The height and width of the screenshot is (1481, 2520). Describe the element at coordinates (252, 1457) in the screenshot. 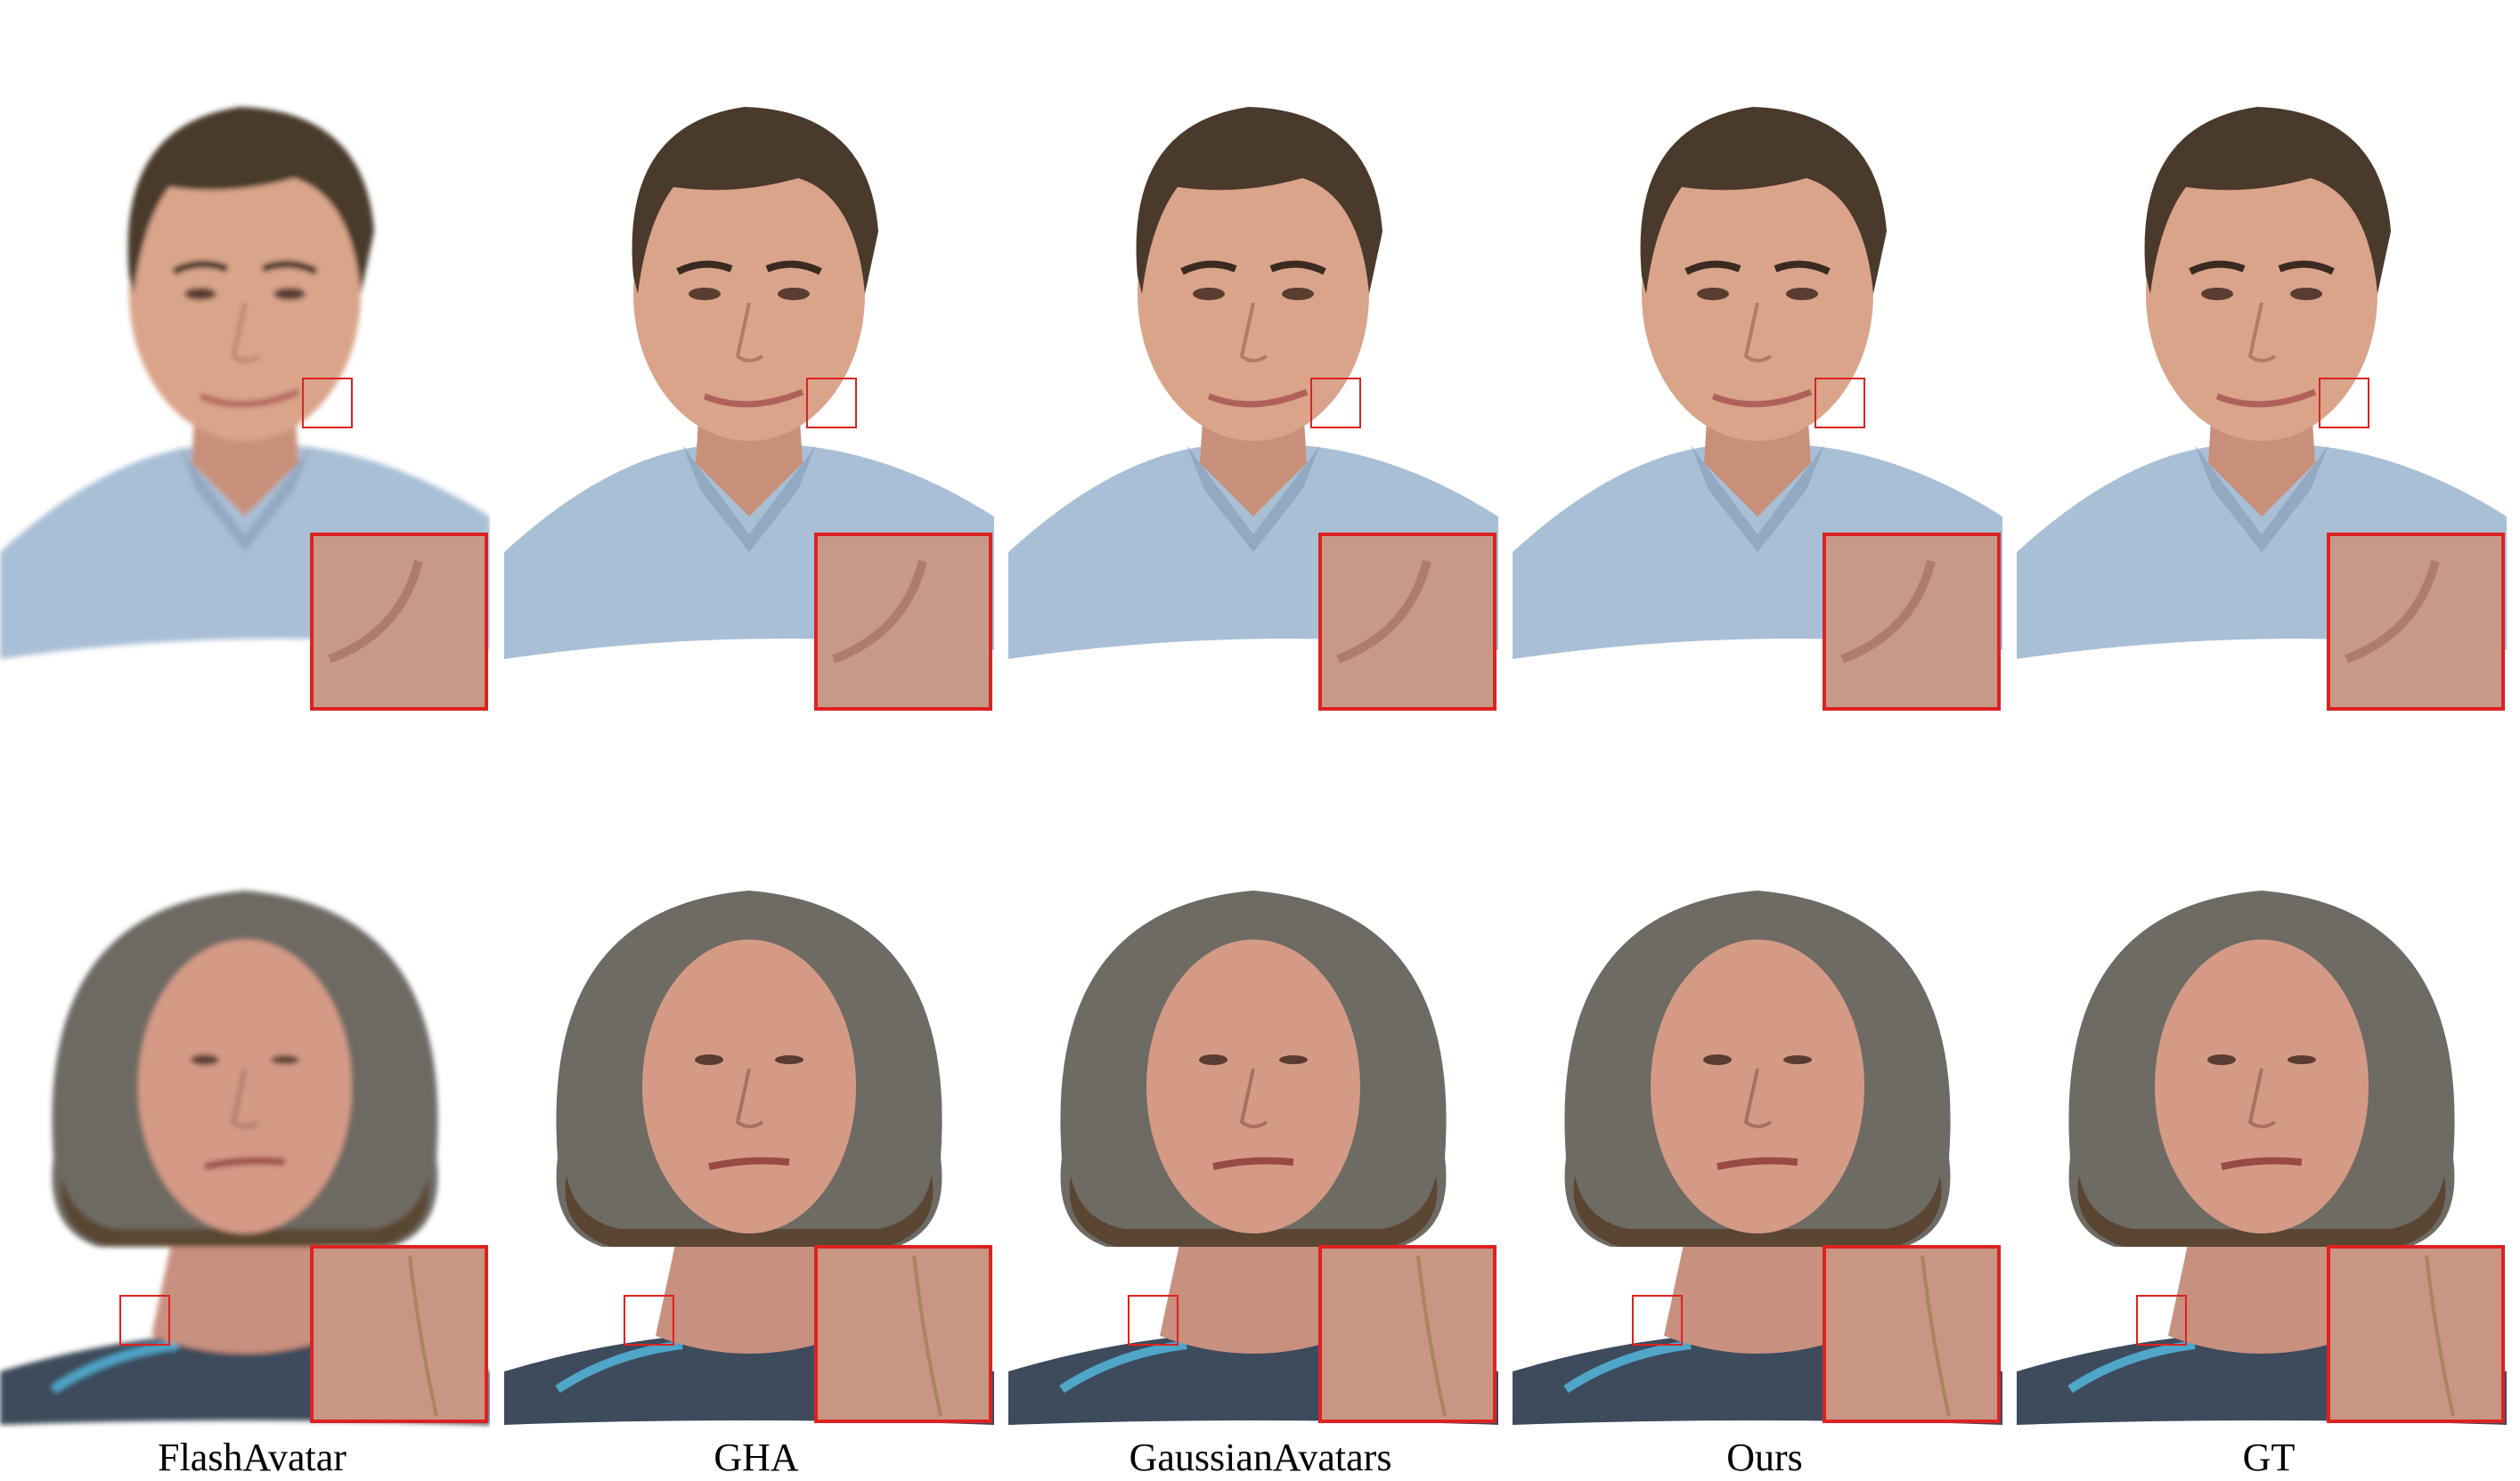

I see `label-flashavatar: FlashAvatar` at that location.